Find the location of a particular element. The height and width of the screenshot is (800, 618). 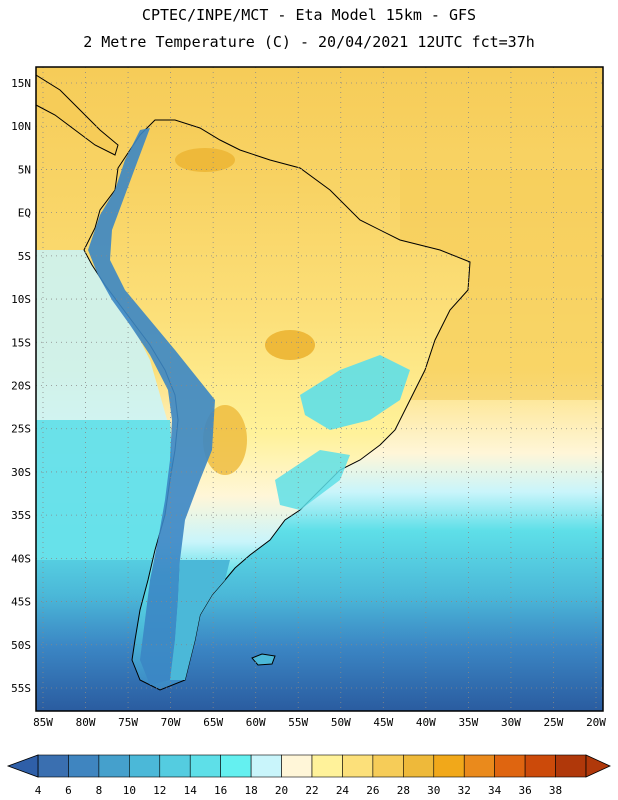

colorbar-label: 22 is located at coordinates (311, 790).